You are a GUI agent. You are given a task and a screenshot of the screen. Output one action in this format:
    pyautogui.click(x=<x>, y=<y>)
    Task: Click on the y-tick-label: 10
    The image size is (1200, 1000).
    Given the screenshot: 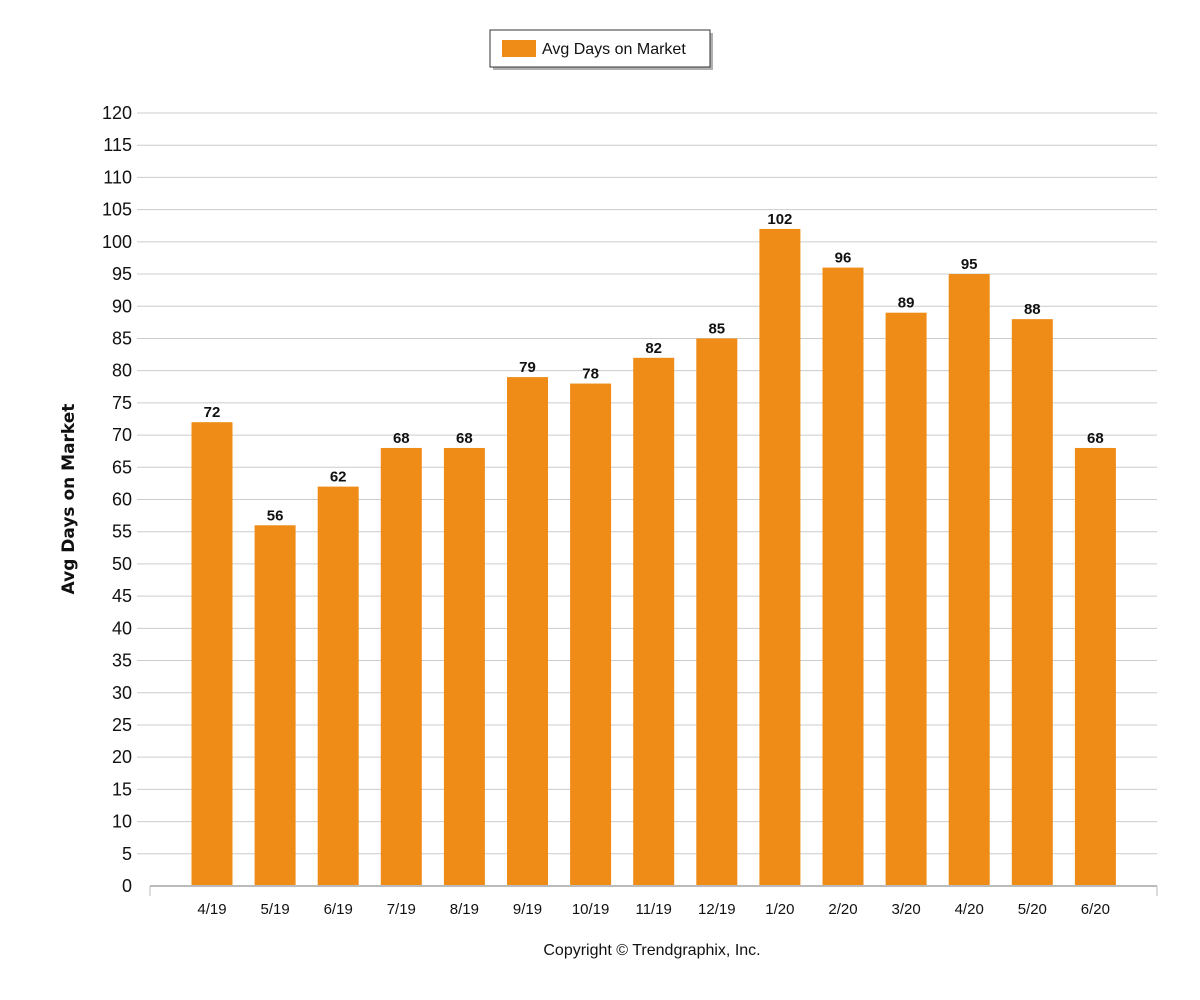 What is the action you would take?
    pyautogui.click(x=122, y=822)
    